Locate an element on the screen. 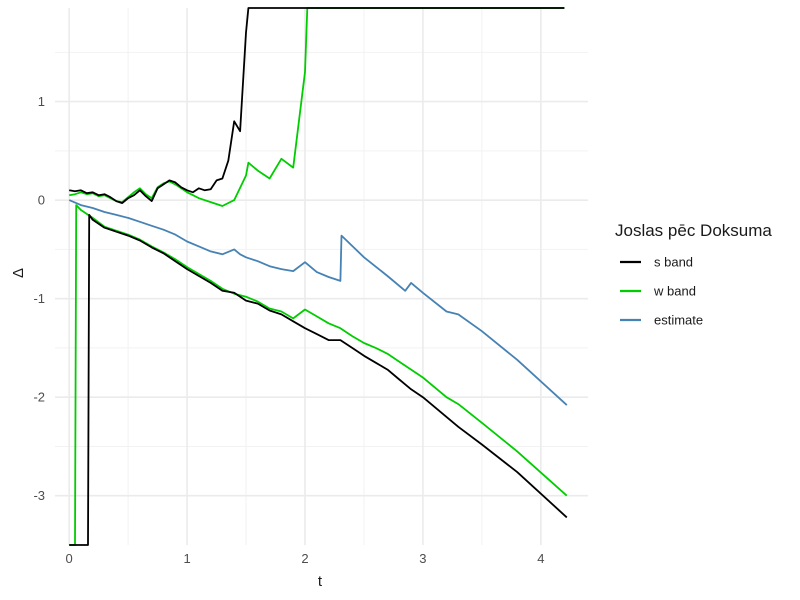 Image resolution: width=800 pixels, height=600 pixels. y-tick-label: -3 is located at coordinates (39, 495).